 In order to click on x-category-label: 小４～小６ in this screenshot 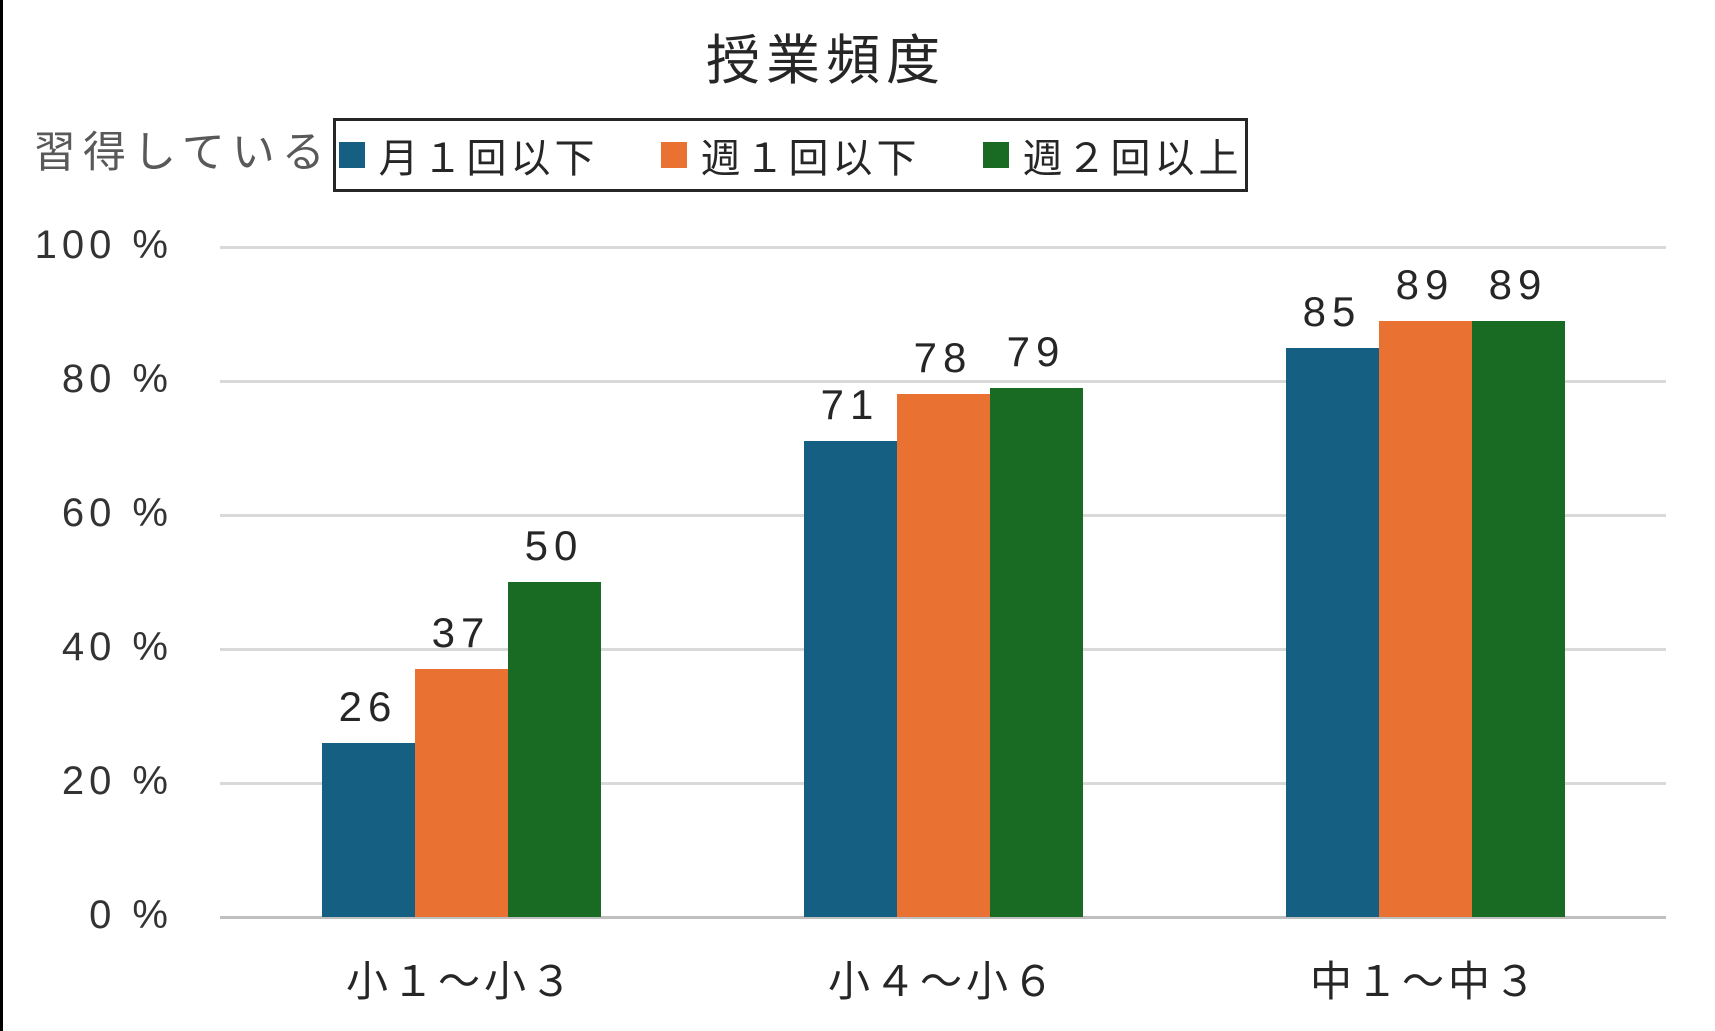, I will do `click(943, 981)`.